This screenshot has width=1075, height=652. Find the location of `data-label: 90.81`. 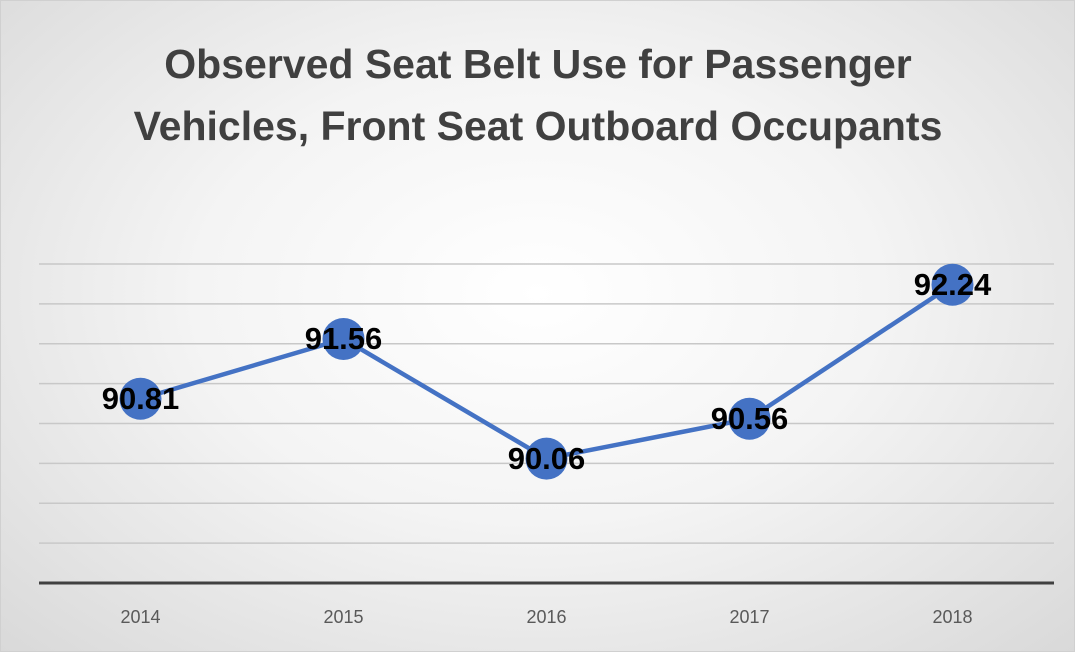

data-label: 90.81 is located at coordinates (141, 398).